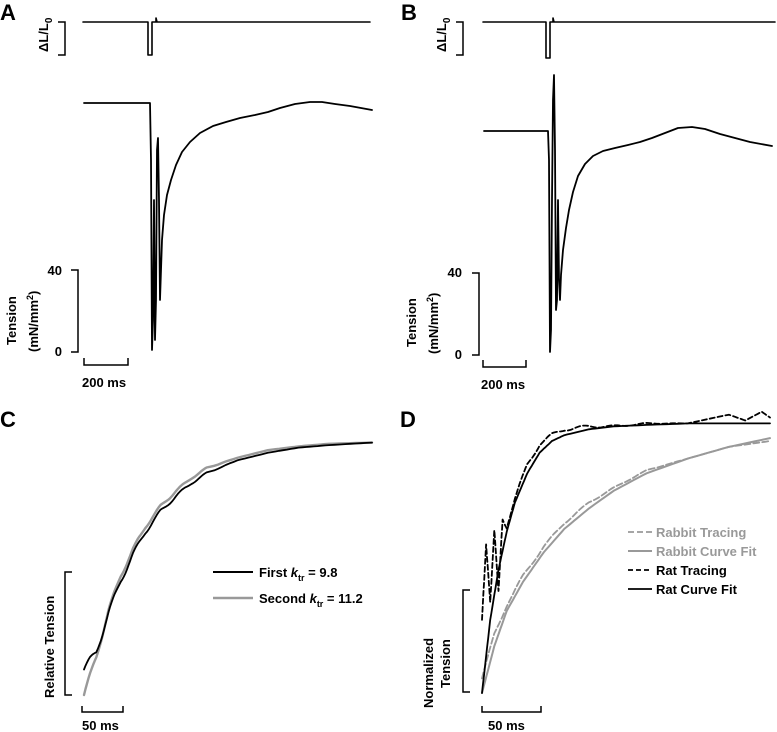  Describe the element at coordinates (503, 384) in the screenshot. I see `panel-b-time-scale-label: 200 ms` at that location.